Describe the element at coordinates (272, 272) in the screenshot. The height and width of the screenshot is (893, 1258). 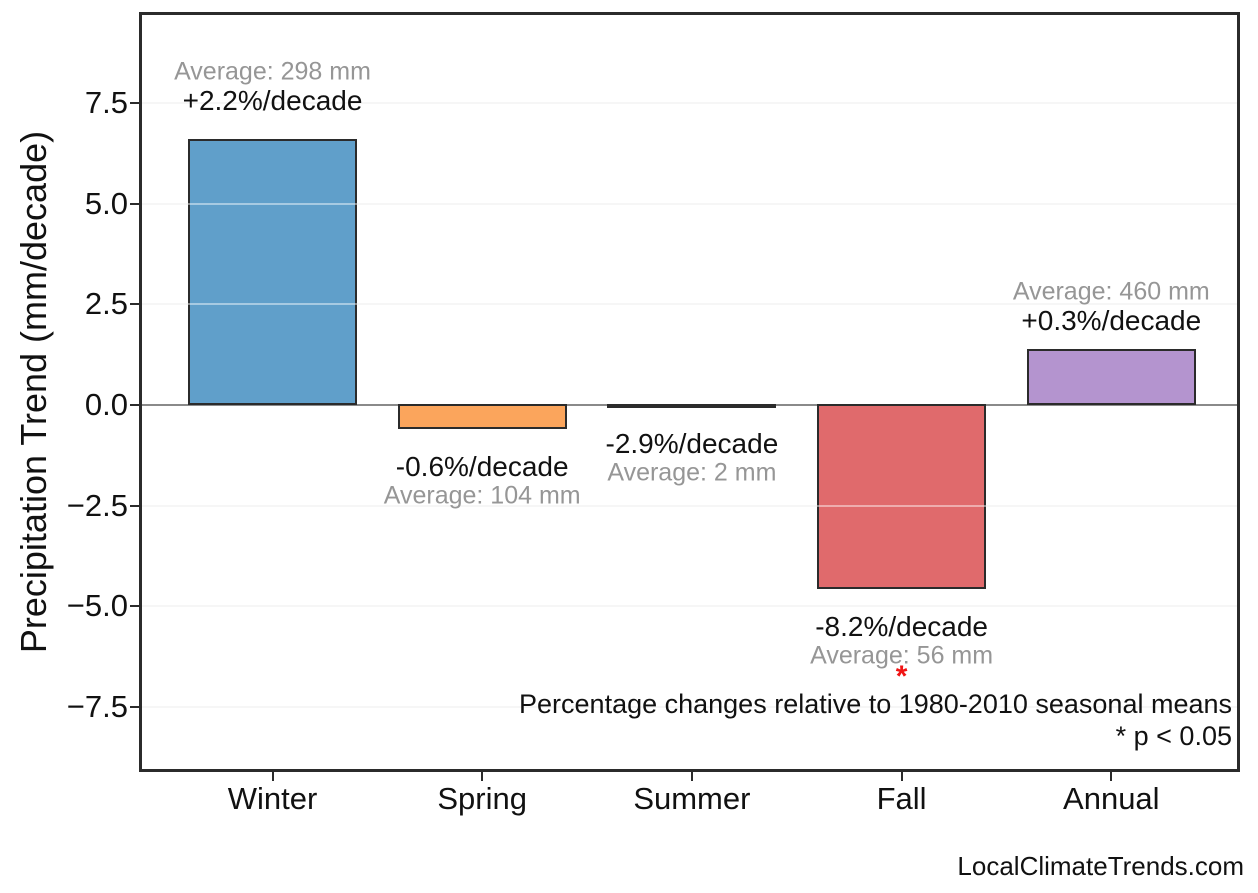
I see `bar-winter` at that location.